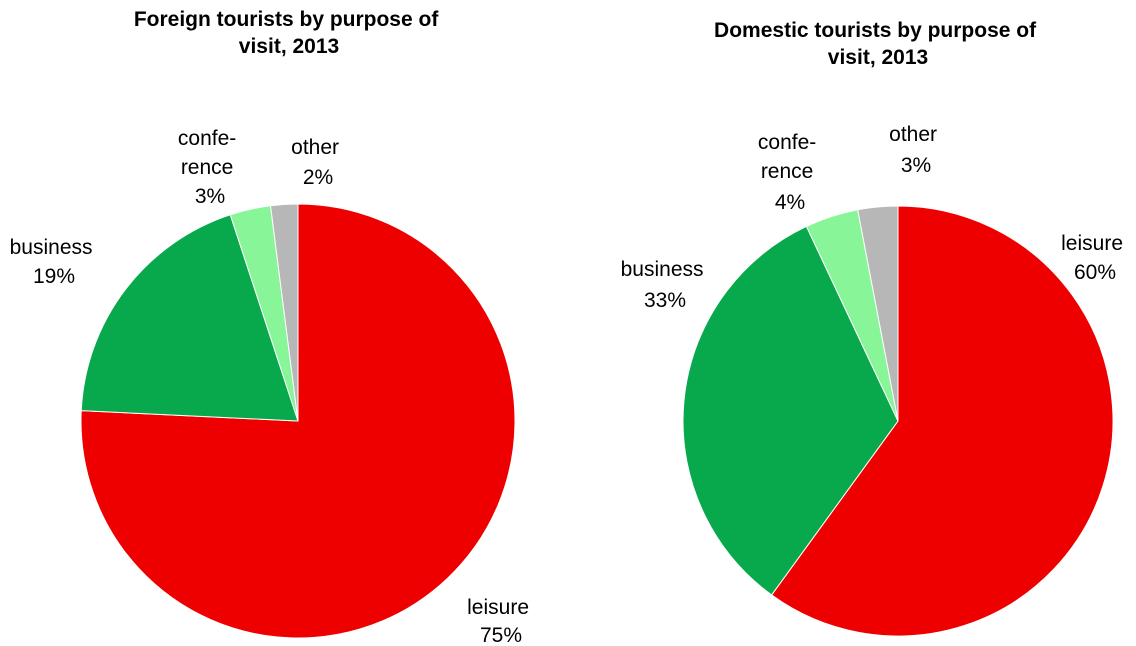 The width and height of the screenshot is (1136, 646). Describe the element at coordinates (54, 262) in the screenshot. I see `slice-label-business: business 19%` at that location.